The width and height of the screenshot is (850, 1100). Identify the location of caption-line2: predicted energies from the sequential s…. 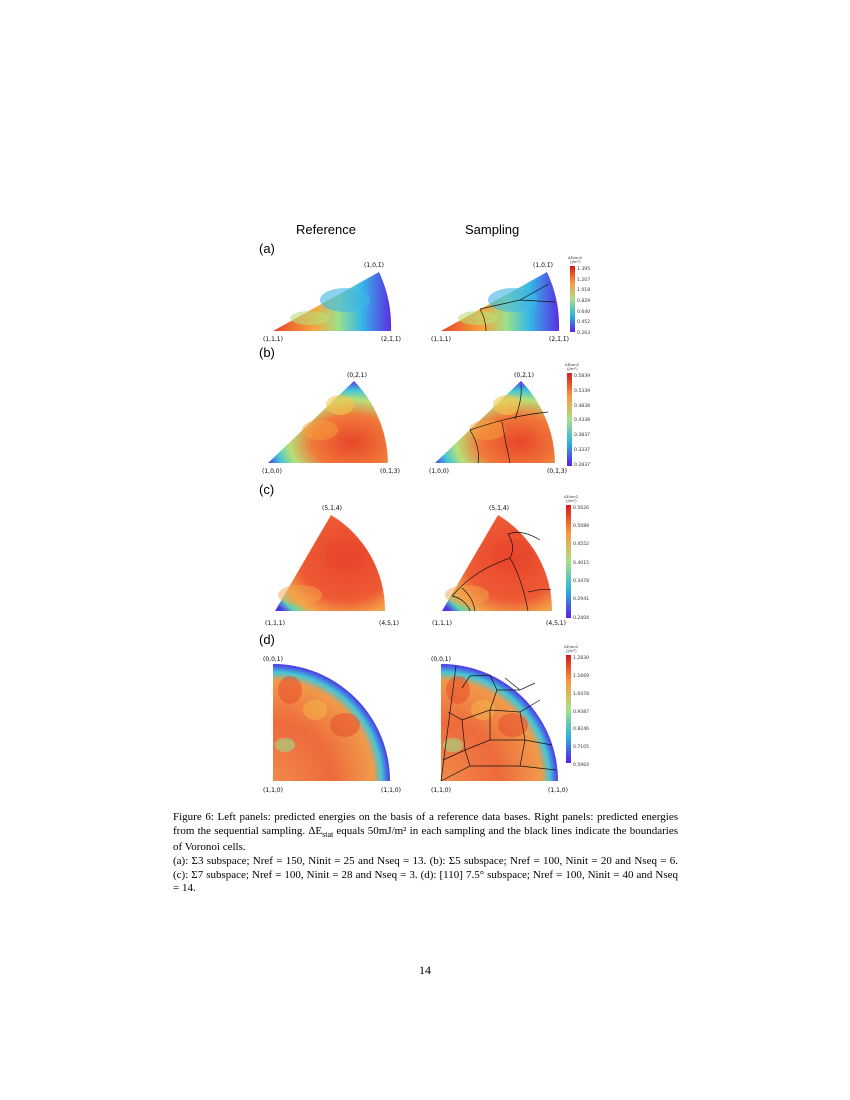
(425, 824).